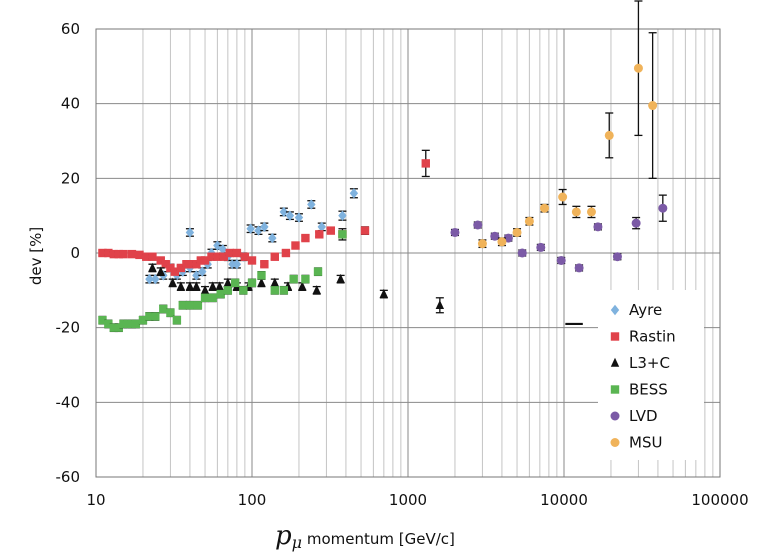 The image size is (761, 553). I want to click on y-tick-label: 60, so click(70, 29).